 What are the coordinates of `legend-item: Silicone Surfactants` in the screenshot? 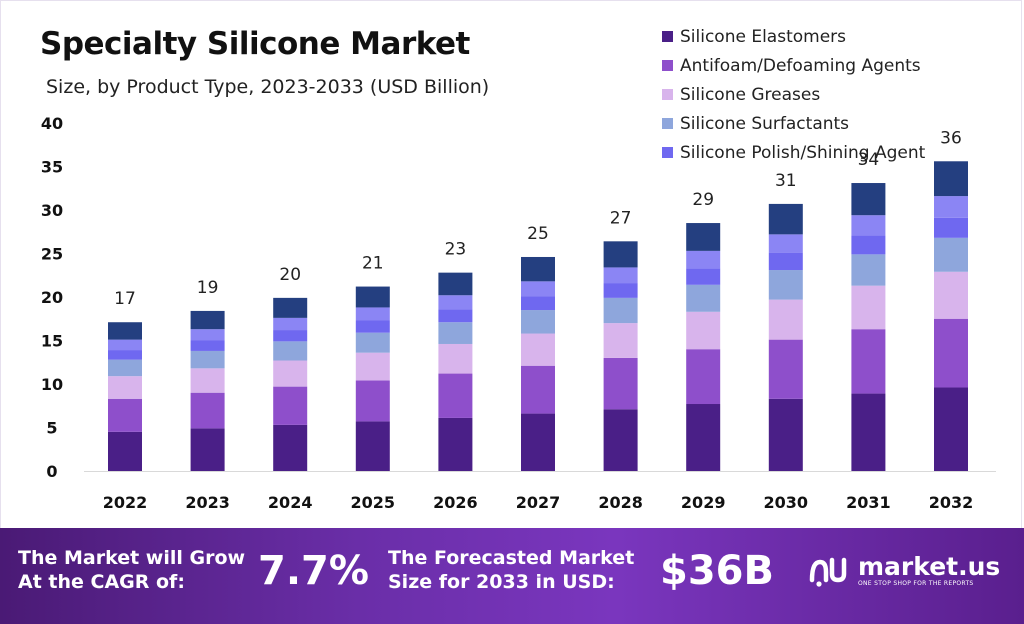 It's located at (793, 123).